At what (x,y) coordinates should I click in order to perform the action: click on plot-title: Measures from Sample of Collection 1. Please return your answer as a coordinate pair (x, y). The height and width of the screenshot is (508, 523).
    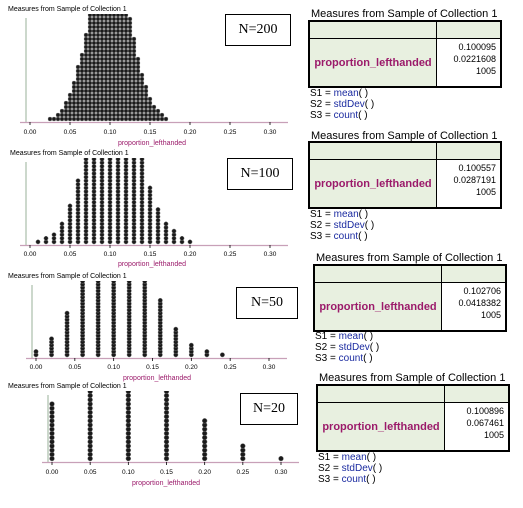
    Looking at the image, I should click on (67, 276).